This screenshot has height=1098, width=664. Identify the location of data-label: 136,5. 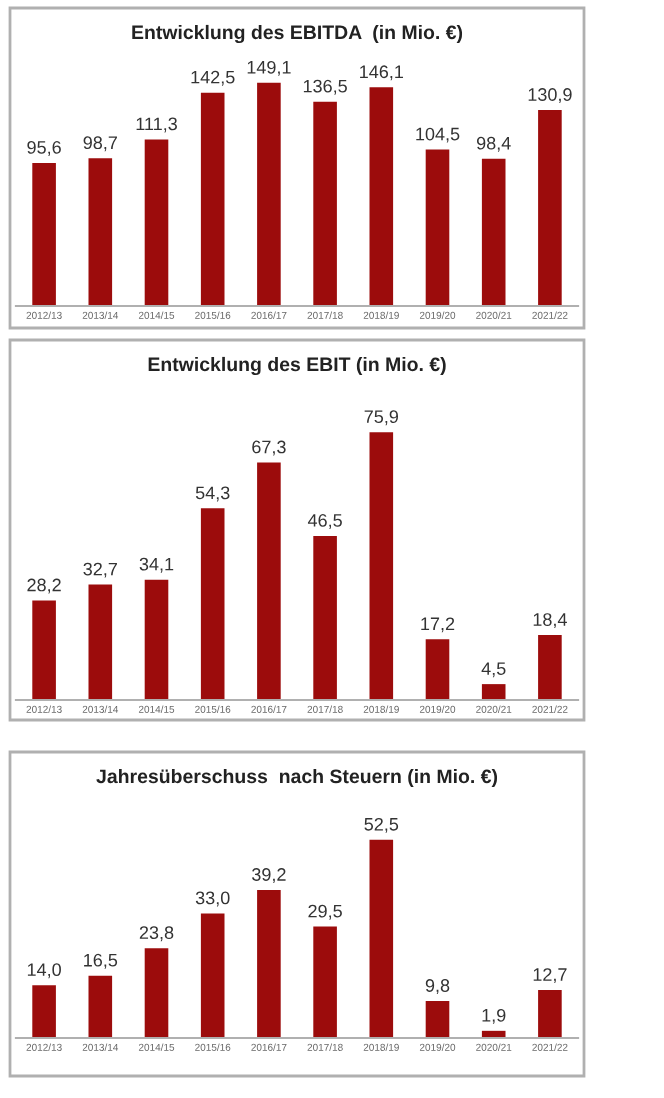
(325, 87).